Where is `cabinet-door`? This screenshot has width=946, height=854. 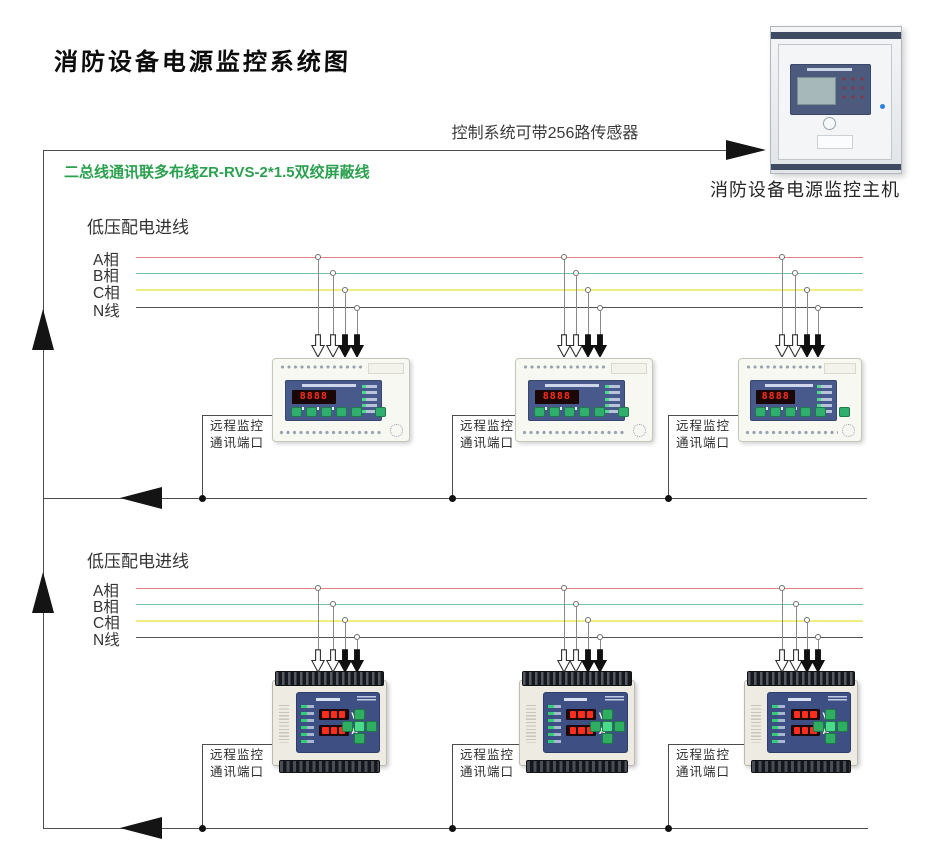
cabinet-door is located at coordinates (835, 102).